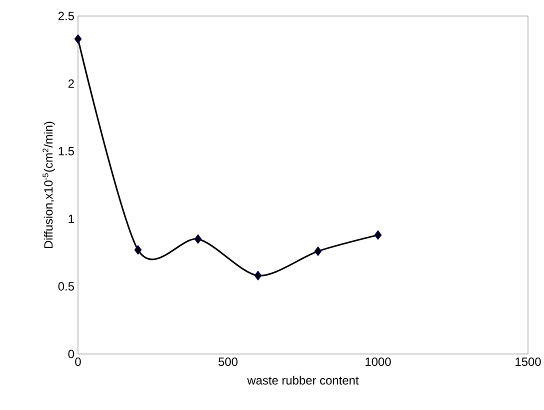 Image resolution: width=544 pixels, height=410 pixels. What do you see at coordinates (303, 380) in the screenshot?
I see `x-axis-title: waste rubber content` at bounding box center [303, 380].